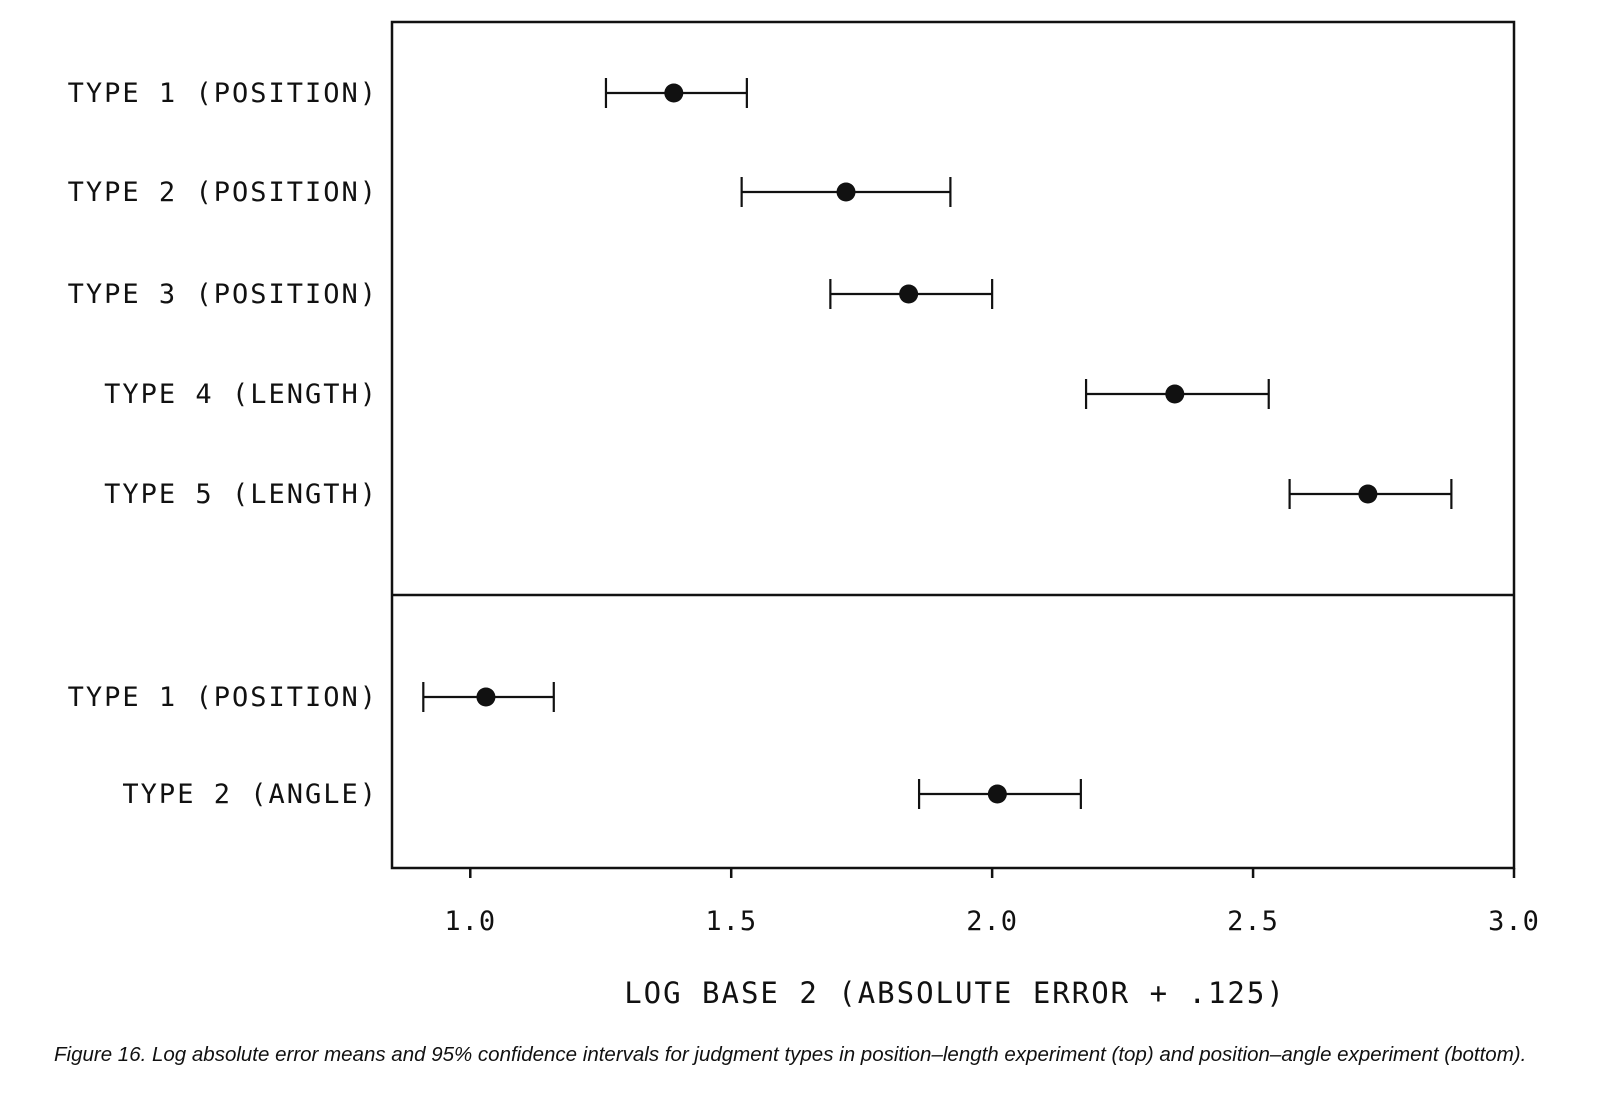  Describe the element at coordinates (250, 794) in the screenshot. I see `category-label: TYPE 2 (ANGLE)` at that location.